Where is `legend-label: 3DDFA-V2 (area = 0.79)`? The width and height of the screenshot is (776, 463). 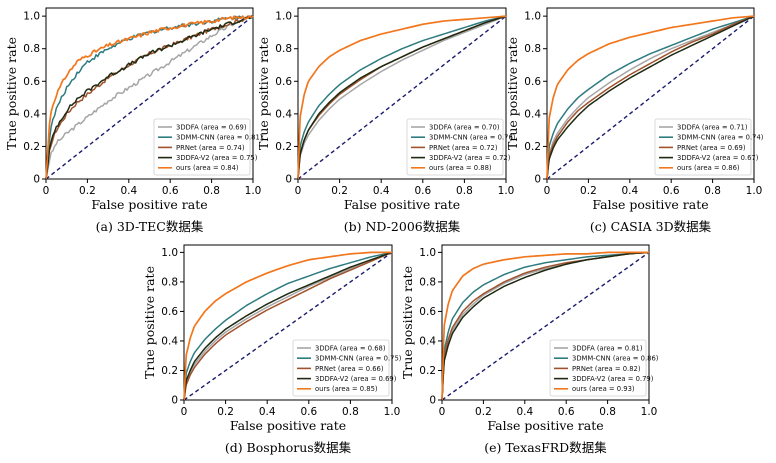 legend-label: 3DDFA-V2 (area = 0.79) is located at coordinates (613, 379).